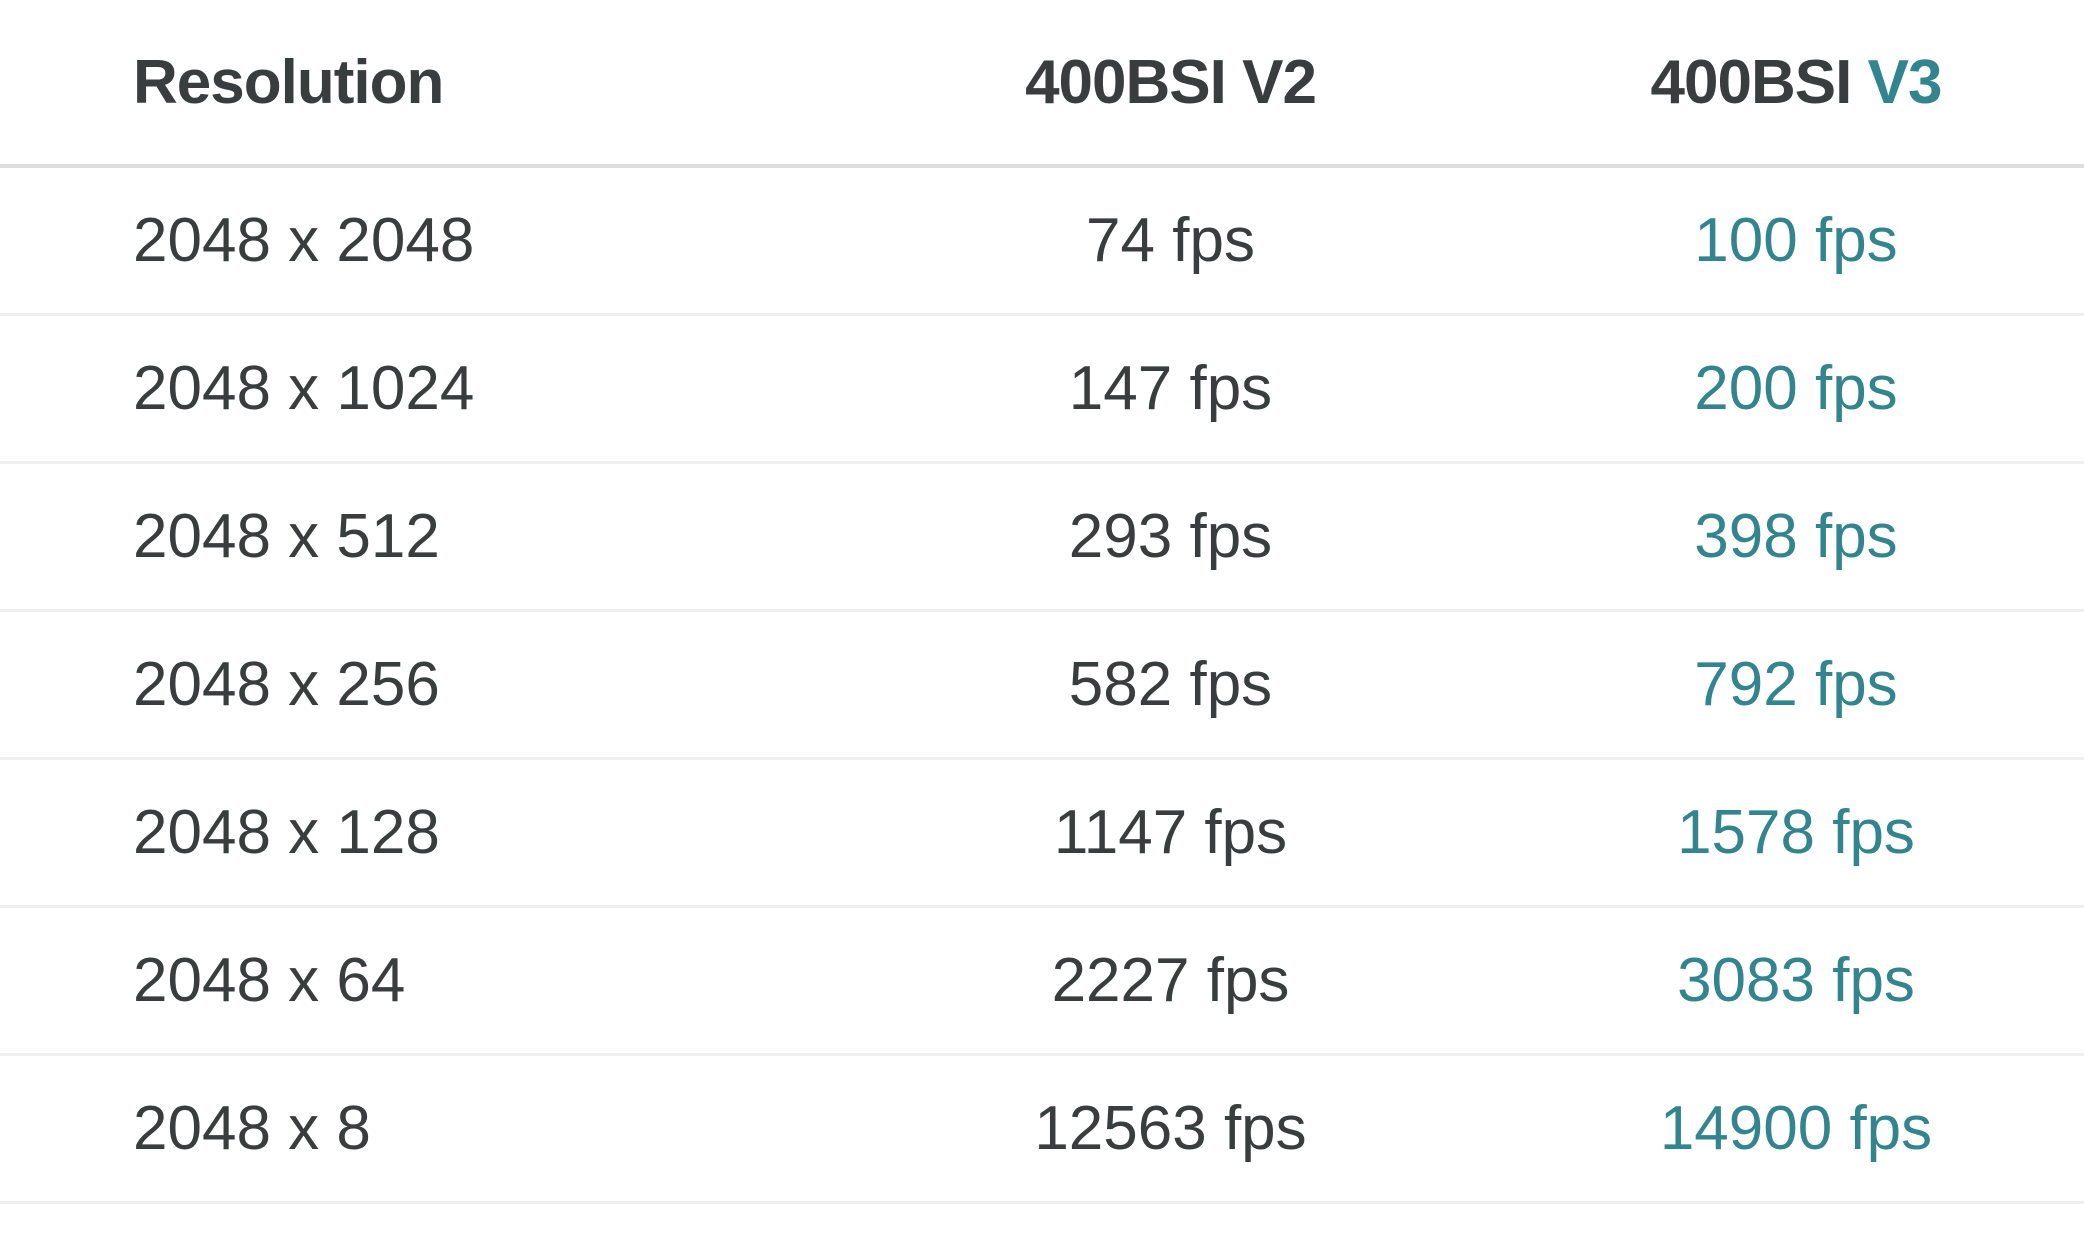 Image resolution: width=2084 pixels, height=1251 pixels. Describe the element at coordinates (1042, 832) in the screenshot. I see `table-row: 2048 x 128 1147 fps 1578 fps` at that location.